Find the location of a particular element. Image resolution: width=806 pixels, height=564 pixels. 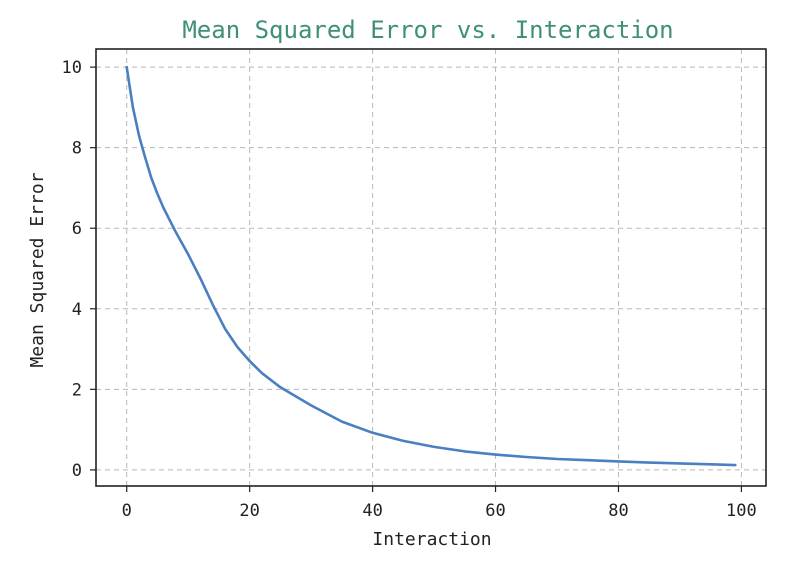

y-tick-label: 2 is located at coordinates (77, 390).